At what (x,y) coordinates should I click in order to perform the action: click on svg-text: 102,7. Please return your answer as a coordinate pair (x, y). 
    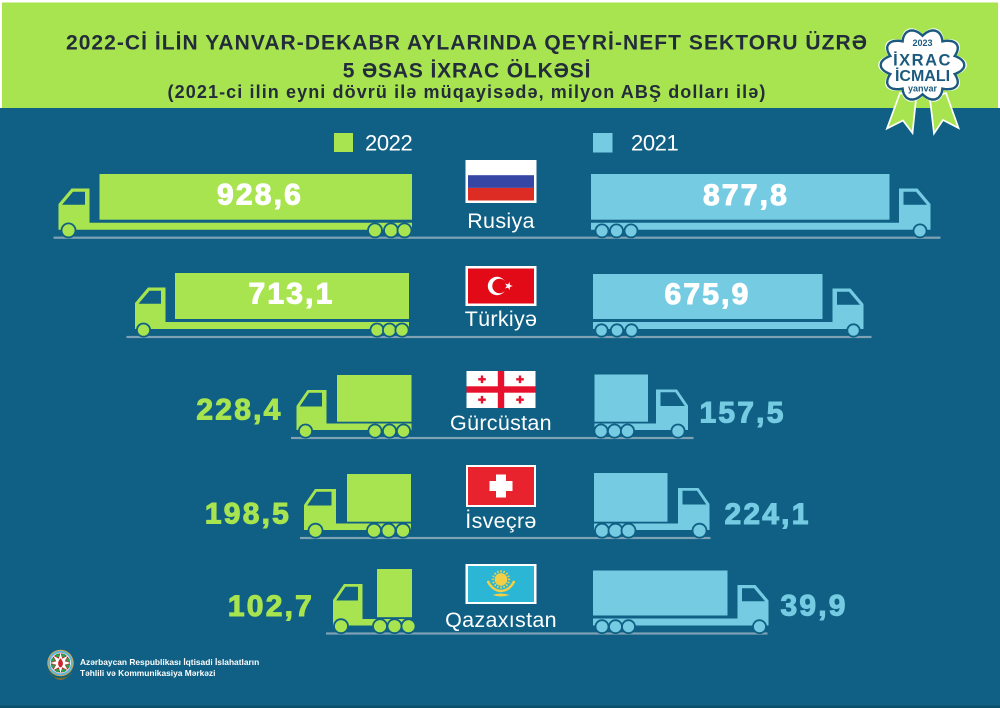
    Looking at the image, I should click on (271, 606).